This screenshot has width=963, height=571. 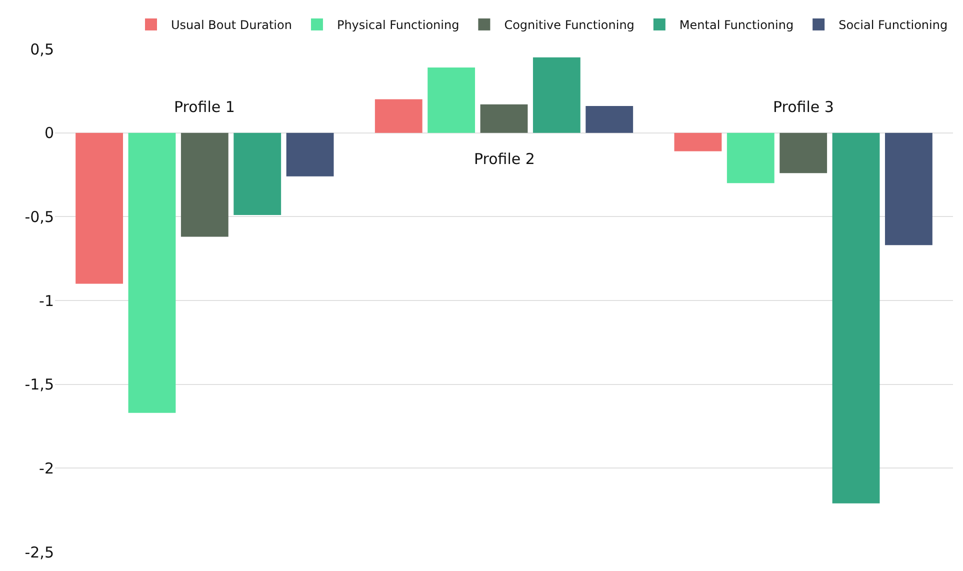 What do you see at coordinates (231, 25) in the screenshot?
I see `legend-label: Usual Bout Duration` at bounding box center [231, 25].